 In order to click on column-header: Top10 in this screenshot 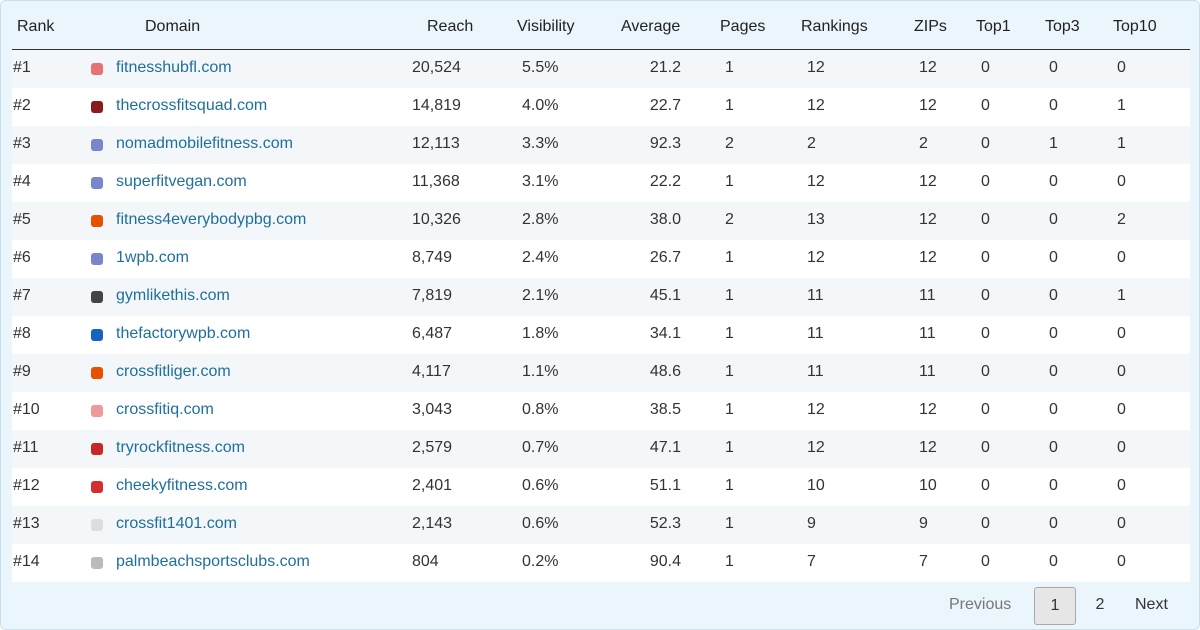, I will do `click(1135, 26)`.